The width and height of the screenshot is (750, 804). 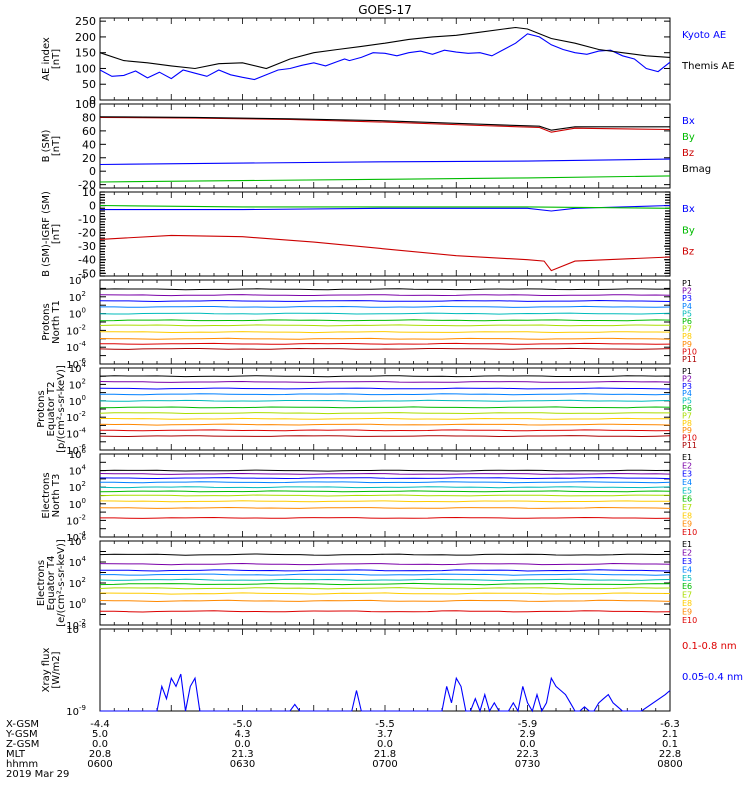 I want to click on series-line-bz, so click(x=385, y=124).